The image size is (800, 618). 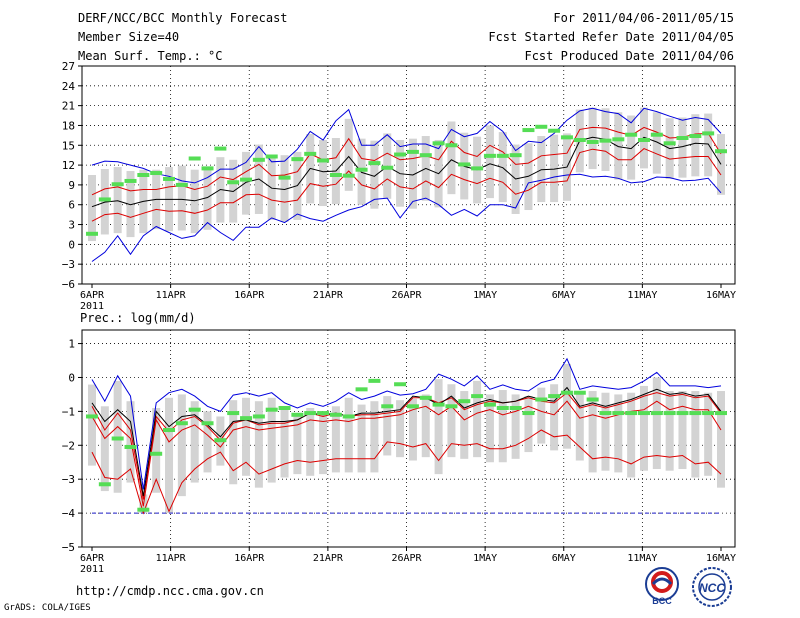 What do you see at coordinates (69, 513) in the screenshot?
I see `y-tick-label: −4` at bounding box center [69, 513].